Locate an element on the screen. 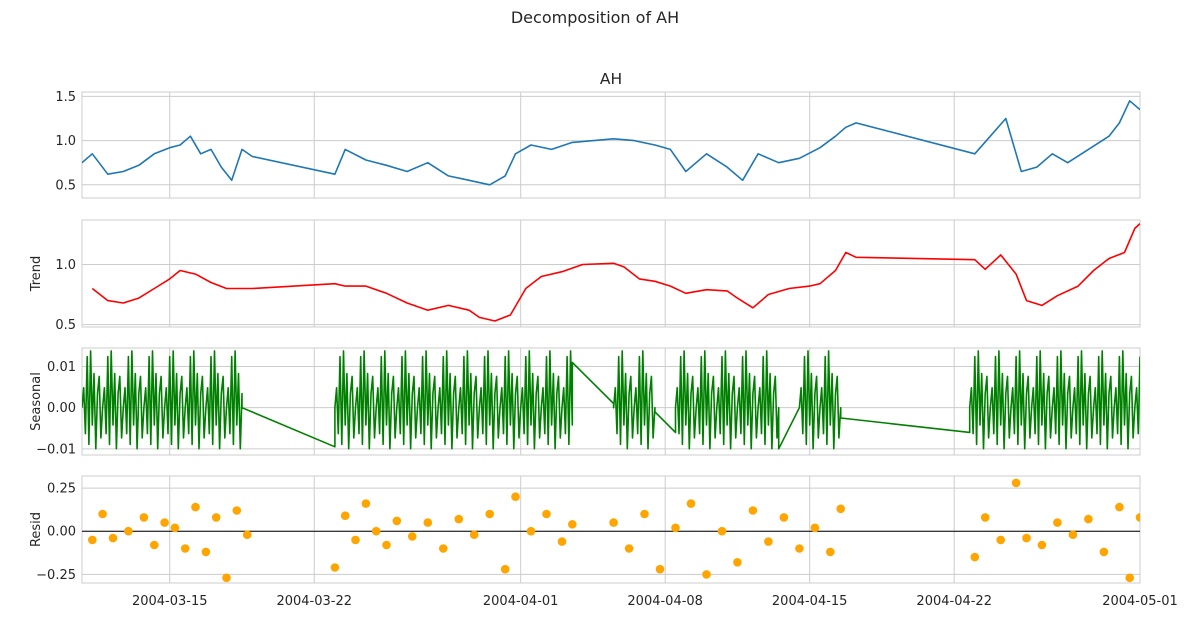 This screenshot has width=1190, height=617. y-axis-label: Seasonal is located at coordinates (36, 401).